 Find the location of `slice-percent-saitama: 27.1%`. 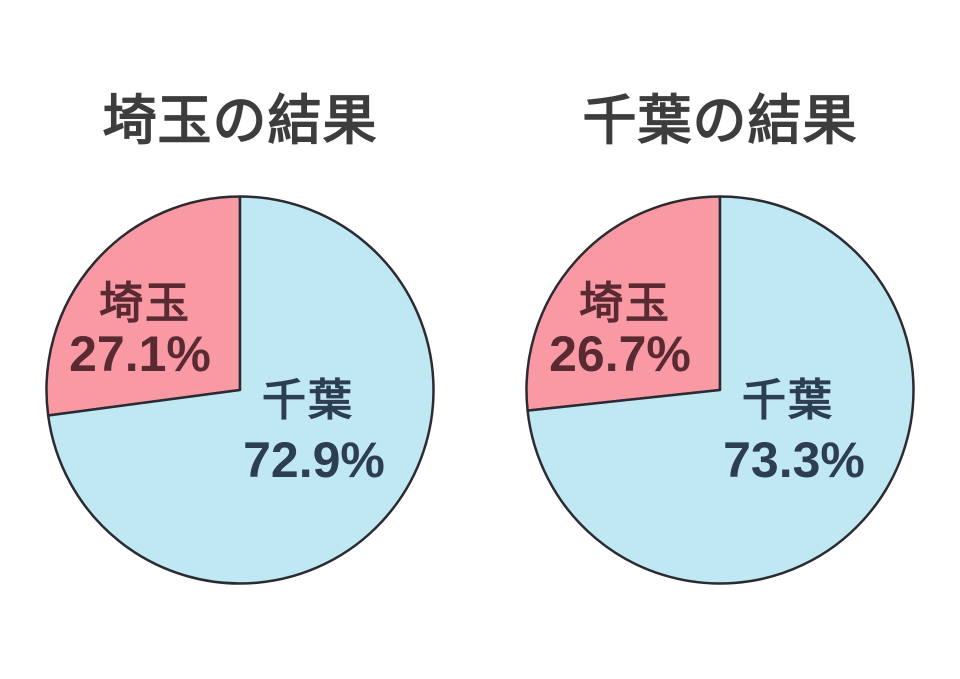

slice-percent-saitama: 27.1% is located at coordinates (140, 354).